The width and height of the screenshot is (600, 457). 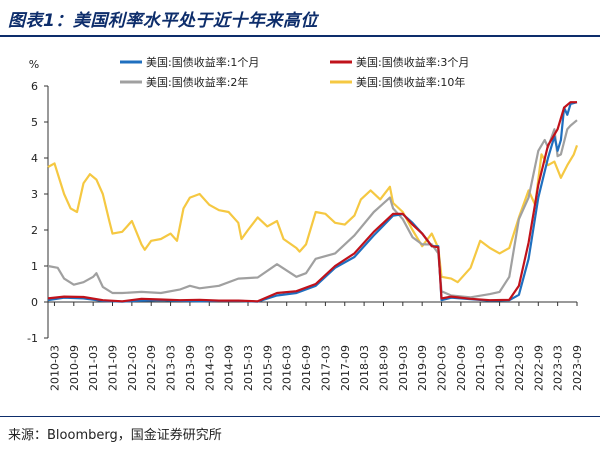 I want to click on x-tick-label: 2022-03, so click(x=519, y=368).